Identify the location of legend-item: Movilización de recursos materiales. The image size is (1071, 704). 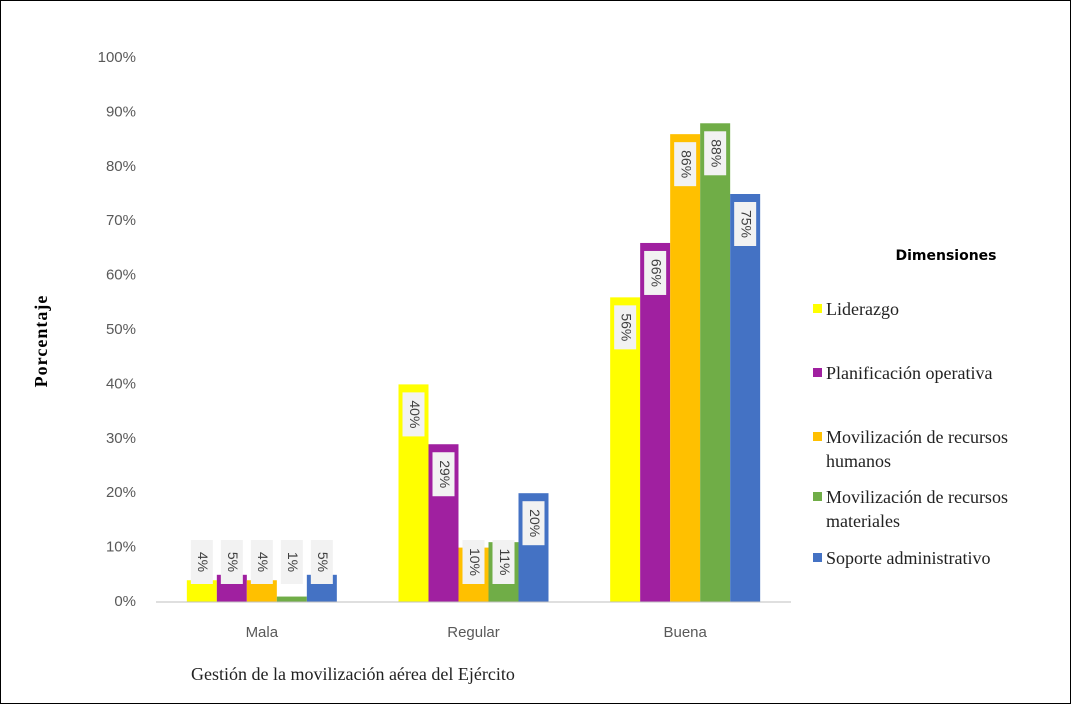
(942, 509).